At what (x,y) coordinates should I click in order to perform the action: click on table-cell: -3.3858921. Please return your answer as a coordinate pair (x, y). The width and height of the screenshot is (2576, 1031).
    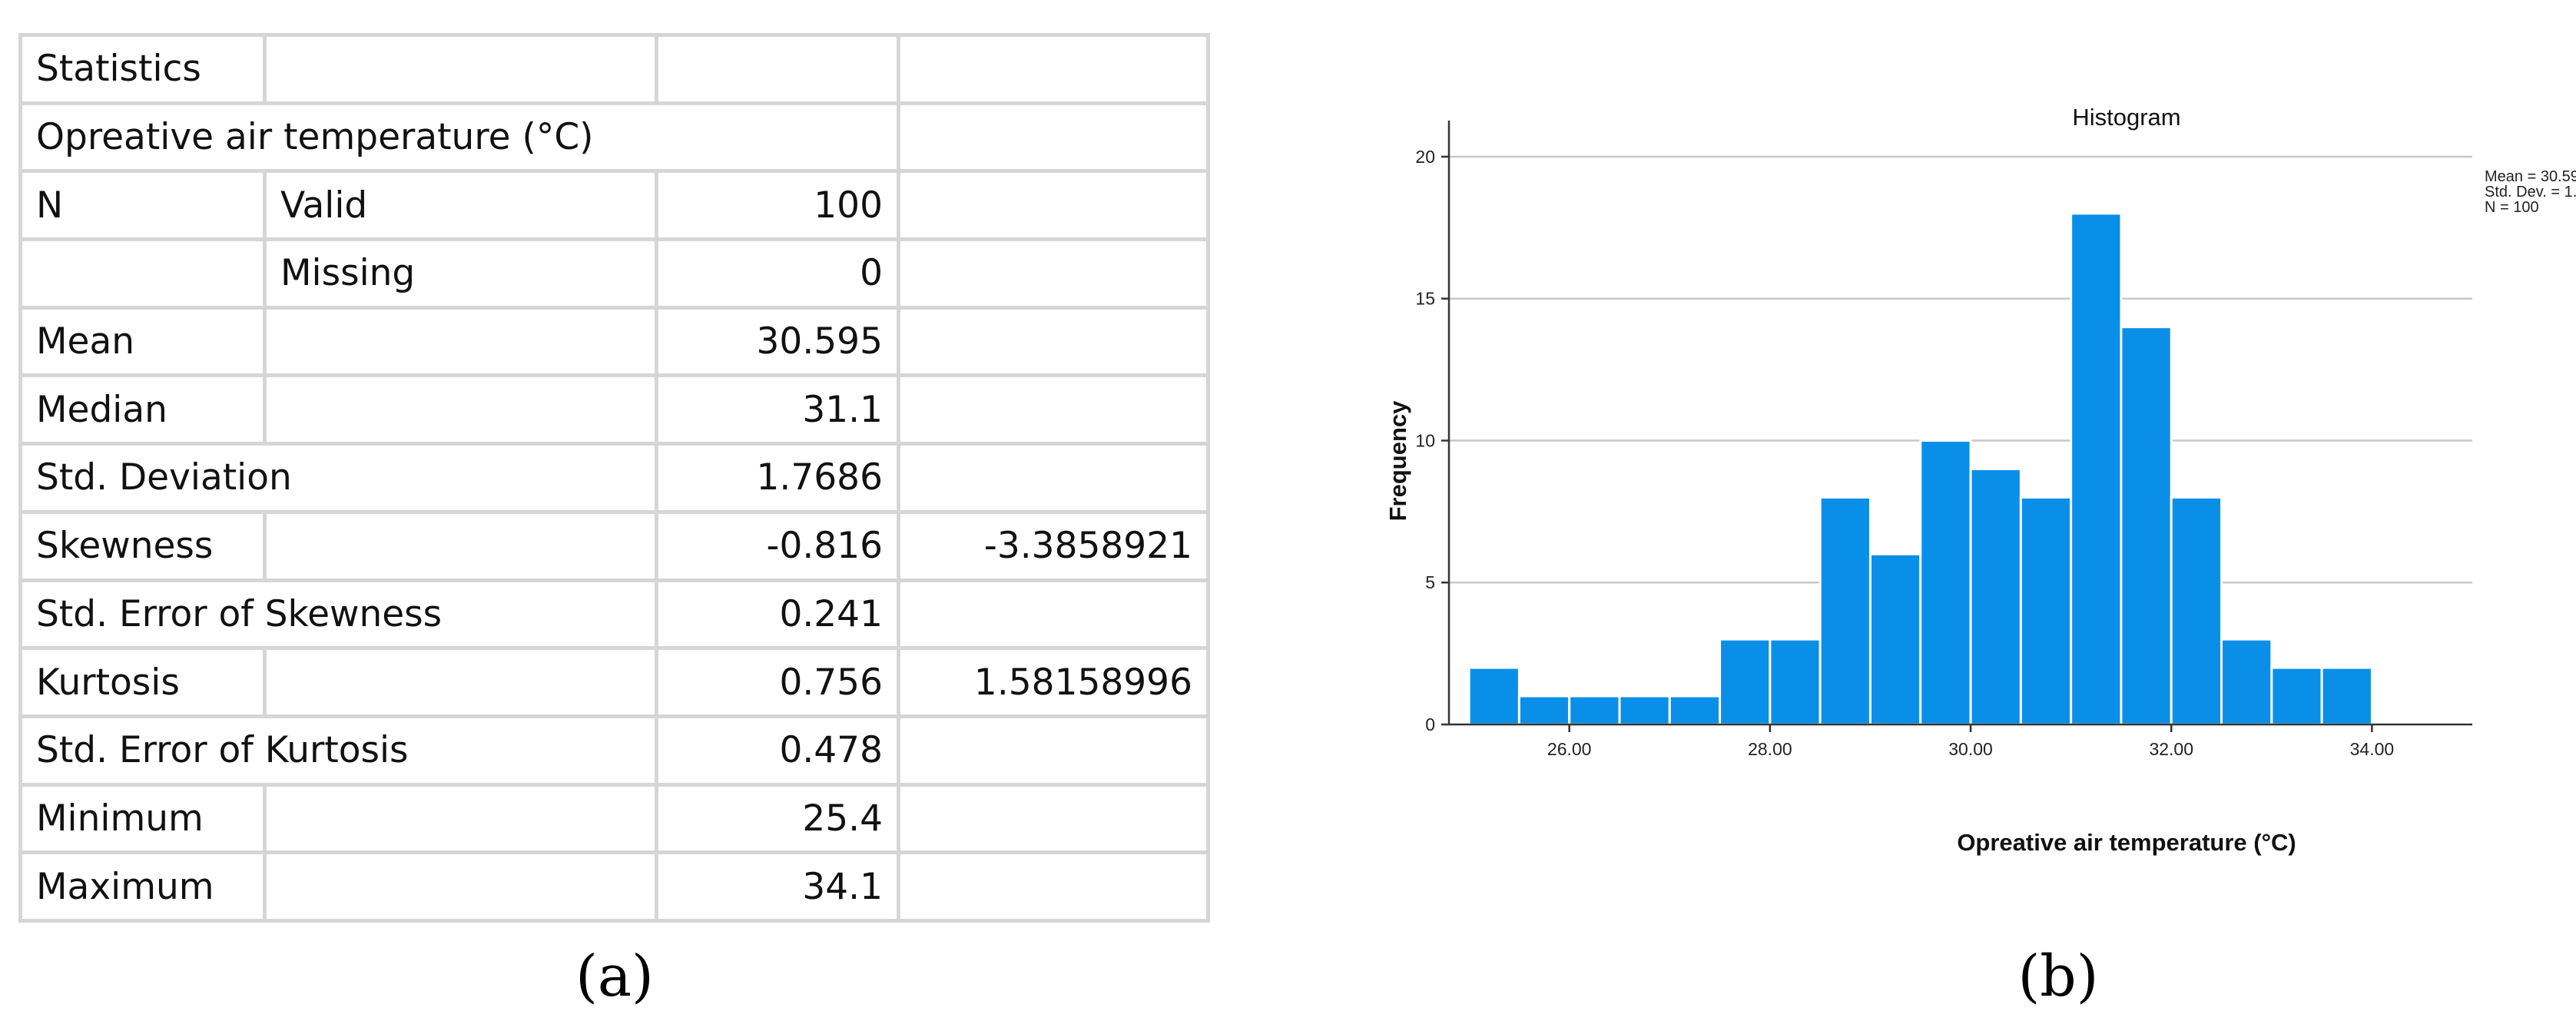
    Looking at the image, I should click on (1053, 545).